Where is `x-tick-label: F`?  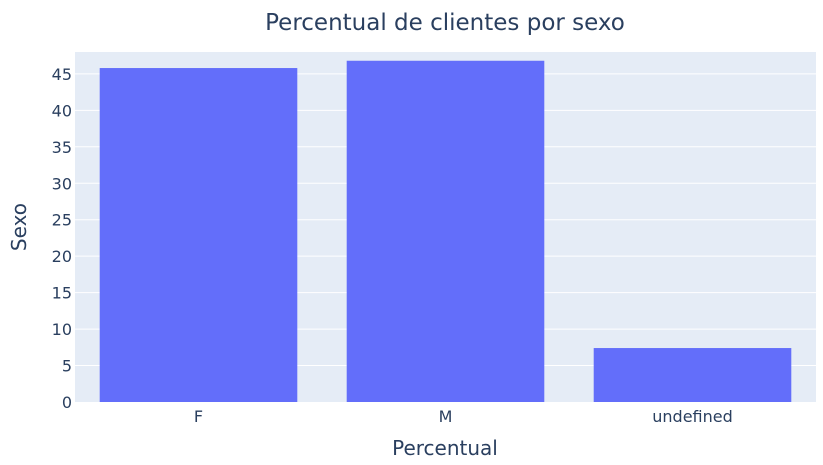 x-tick-label: F is located at coordinates (198, 416).